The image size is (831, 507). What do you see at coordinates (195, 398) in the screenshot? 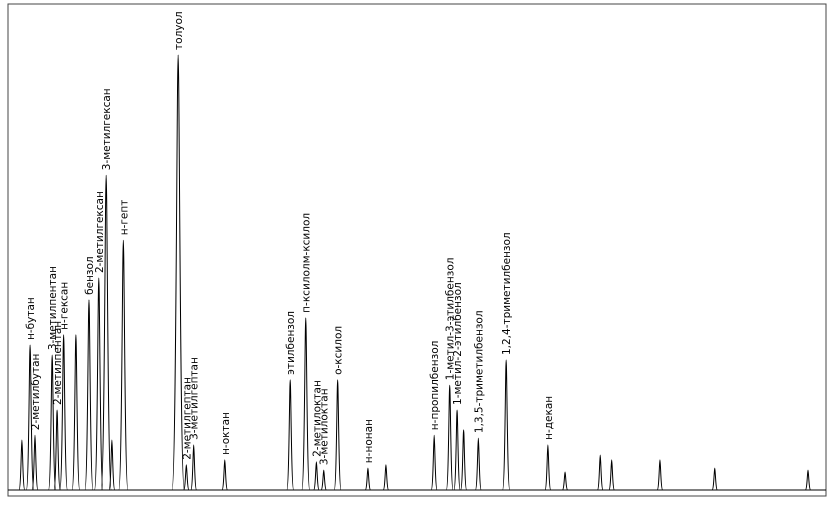
I see `peak-label: 3-метилгептан` at bounding box center [195, 398].